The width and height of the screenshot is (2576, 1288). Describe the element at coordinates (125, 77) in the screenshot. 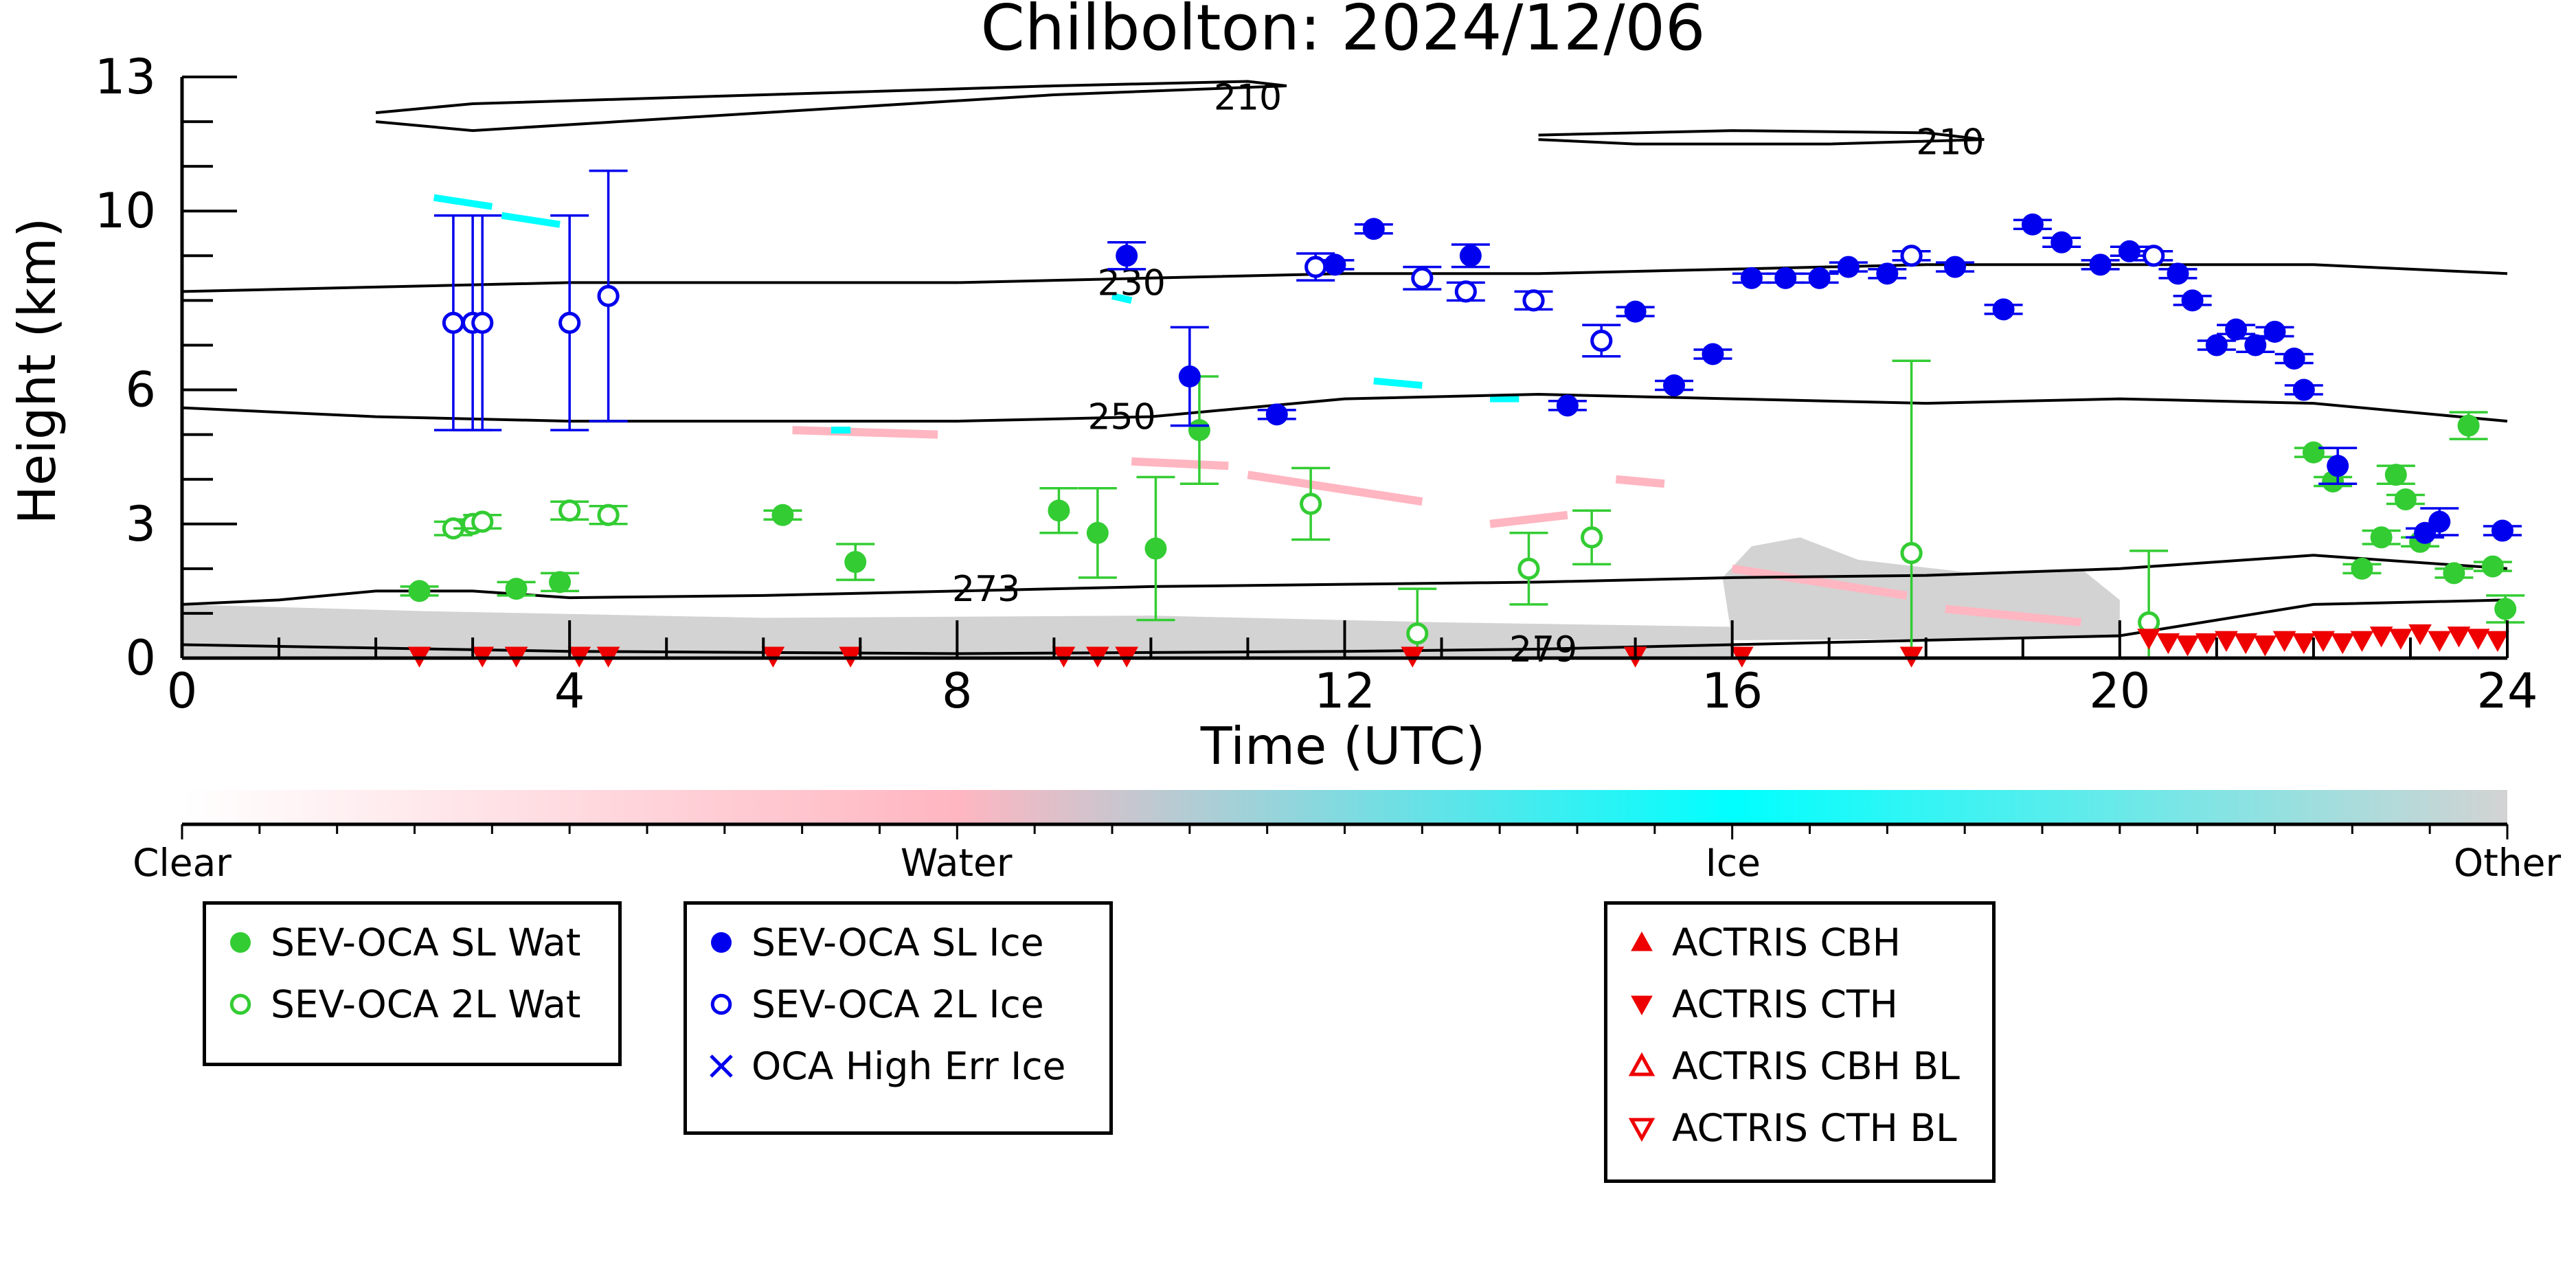

I see `y-tick-label: 13` at that location.